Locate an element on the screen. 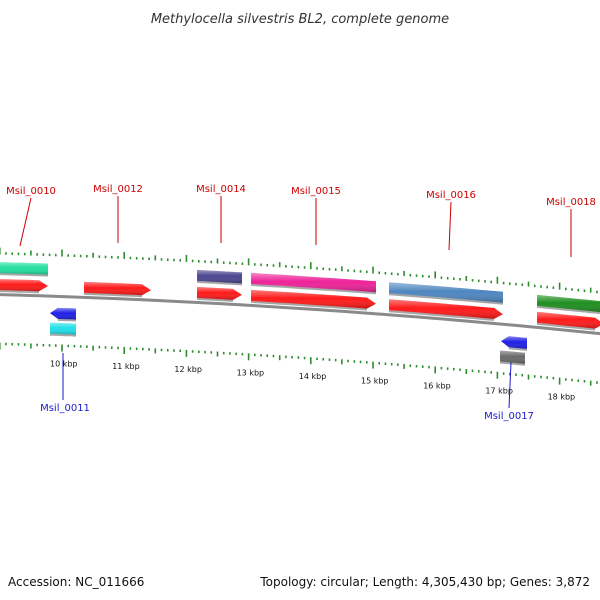  accession-text: Accession: NC_011666 is located at coordinates (76, 582).